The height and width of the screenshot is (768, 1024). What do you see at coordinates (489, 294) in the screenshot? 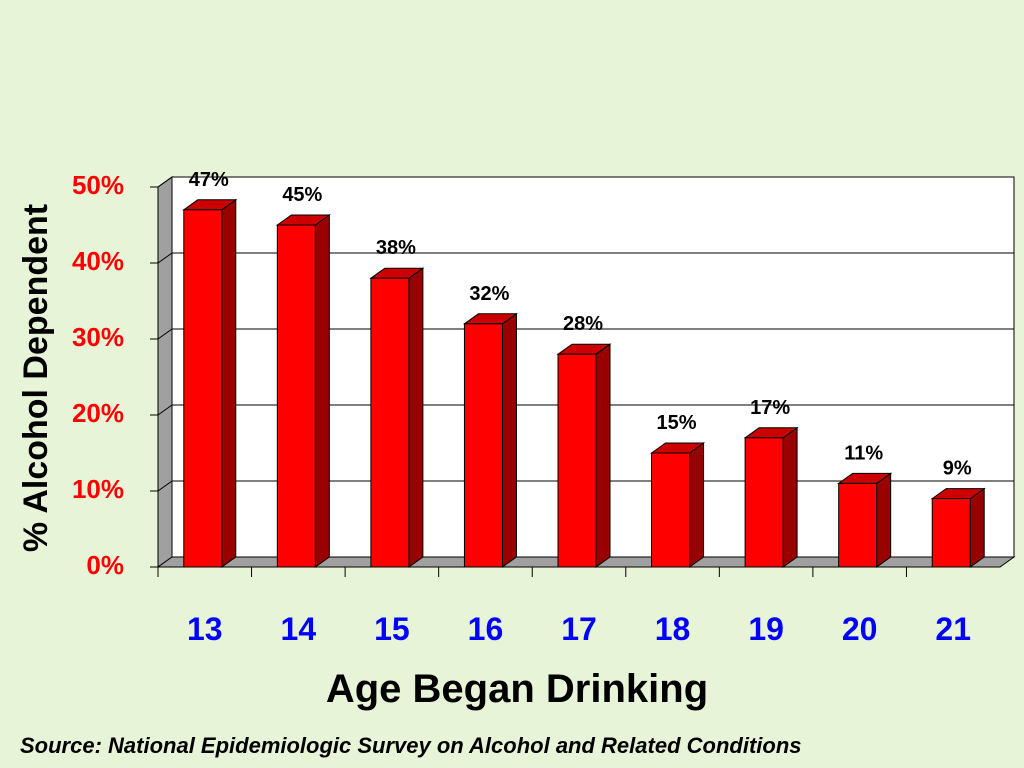
I see `data-label: 32%` at bounding box center [489, 294].